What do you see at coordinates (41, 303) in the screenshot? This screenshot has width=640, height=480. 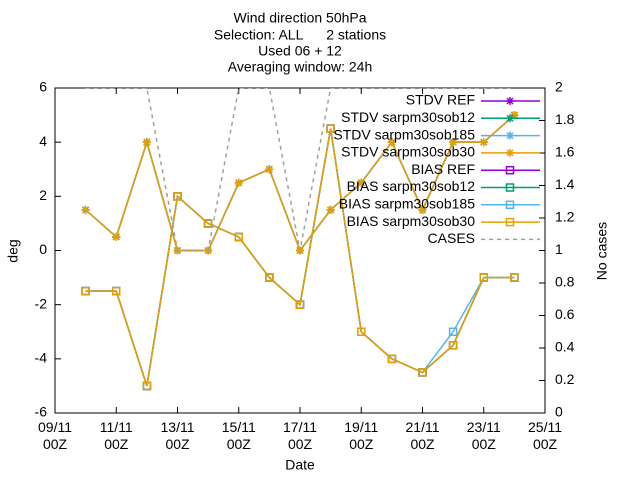 I see `y-tick-label: -2` at bounding box center [41, 303].